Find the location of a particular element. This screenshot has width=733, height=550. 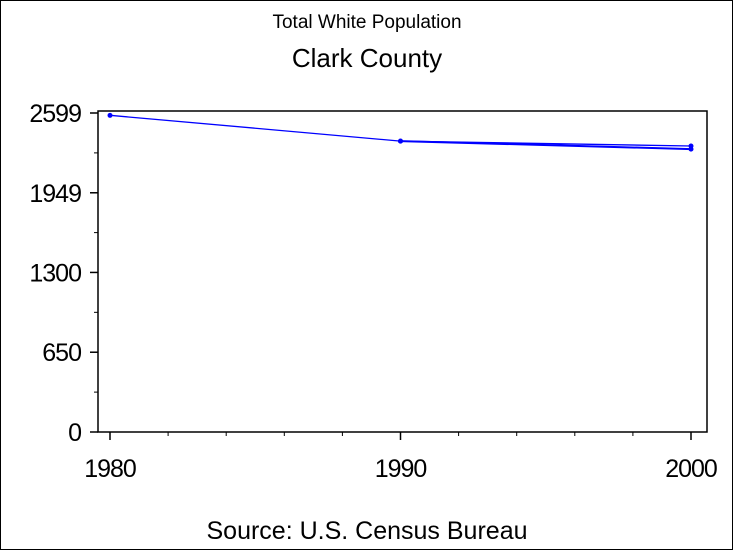

x-tick-label: 1990 is located at coordinates (401, 469).